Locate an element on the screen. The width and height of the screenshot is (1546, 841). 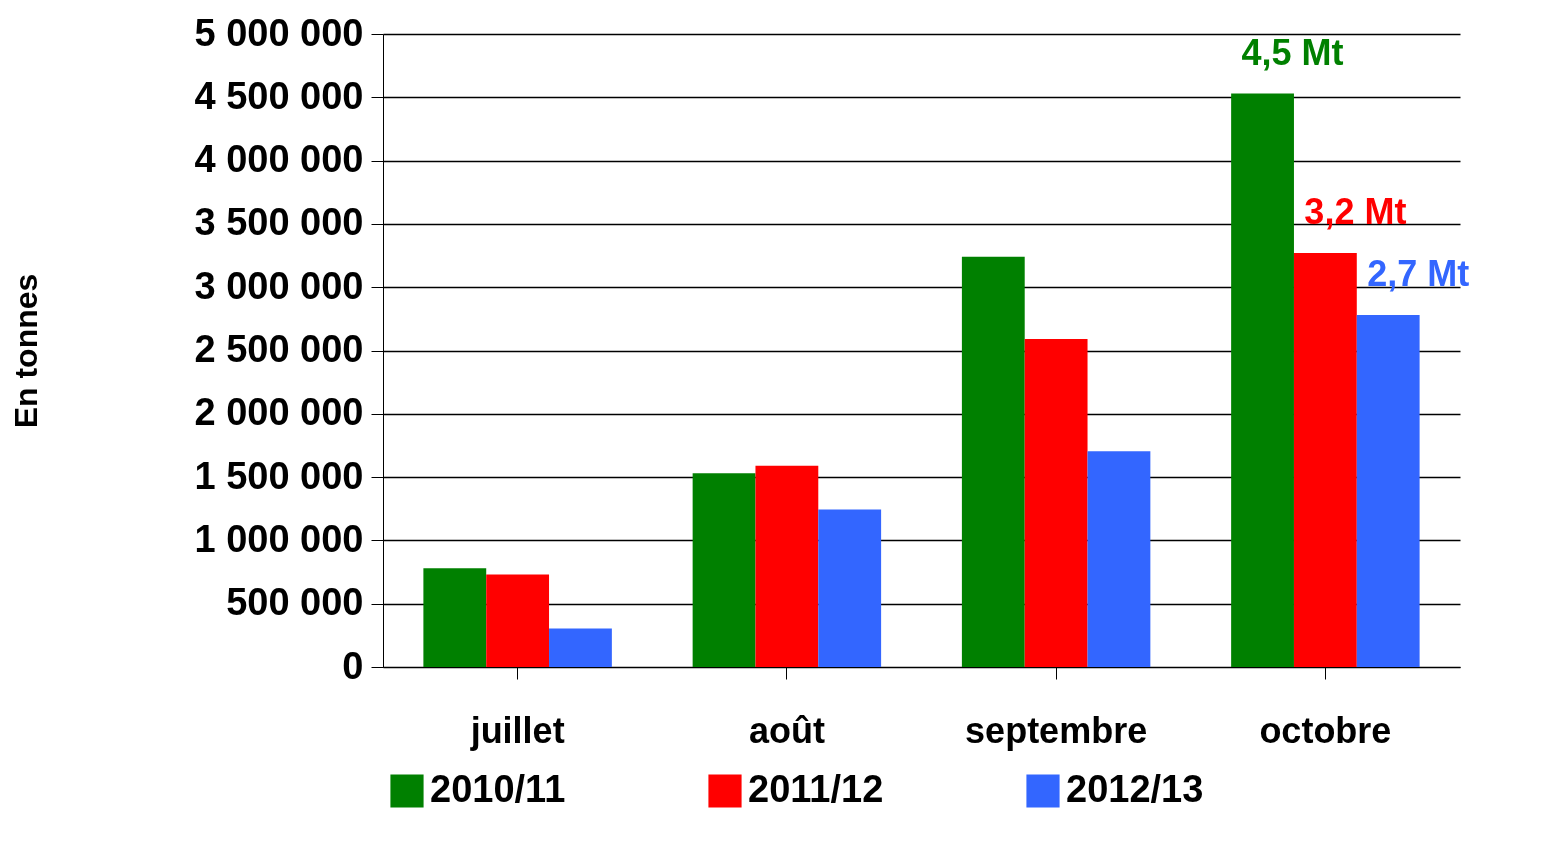
y-tick-label: 4 000 000 is located at coordinates (279, 159).